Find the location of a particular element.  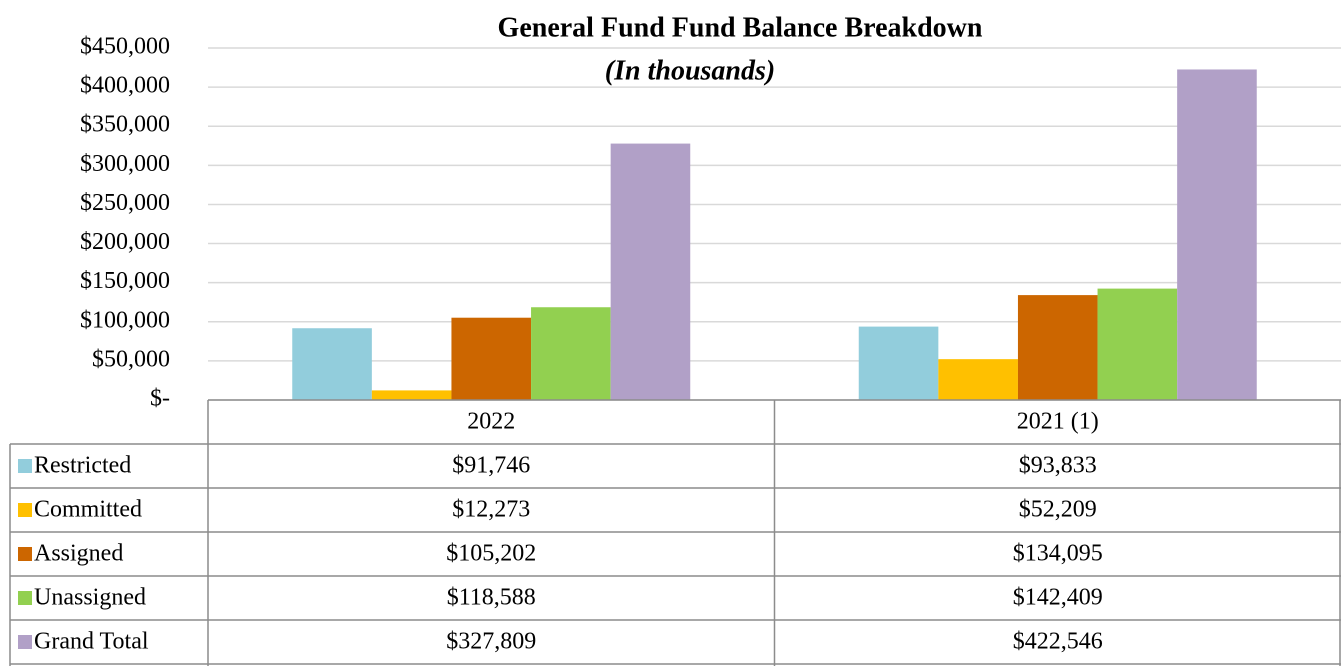

data-label: $142,409 is located at coordinates (1058, 598).